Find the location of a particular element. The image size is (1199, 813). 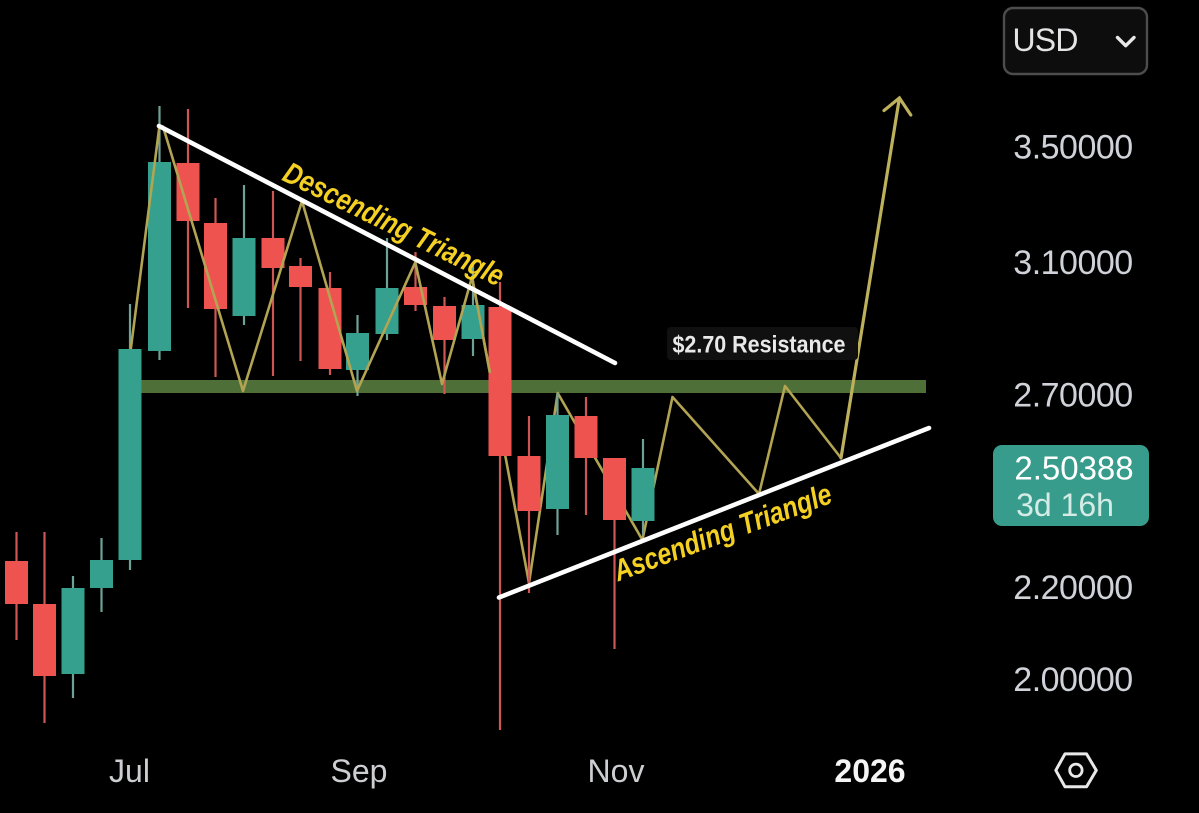

svg-text: 2.50388 is located at coordinates (1073, 468).